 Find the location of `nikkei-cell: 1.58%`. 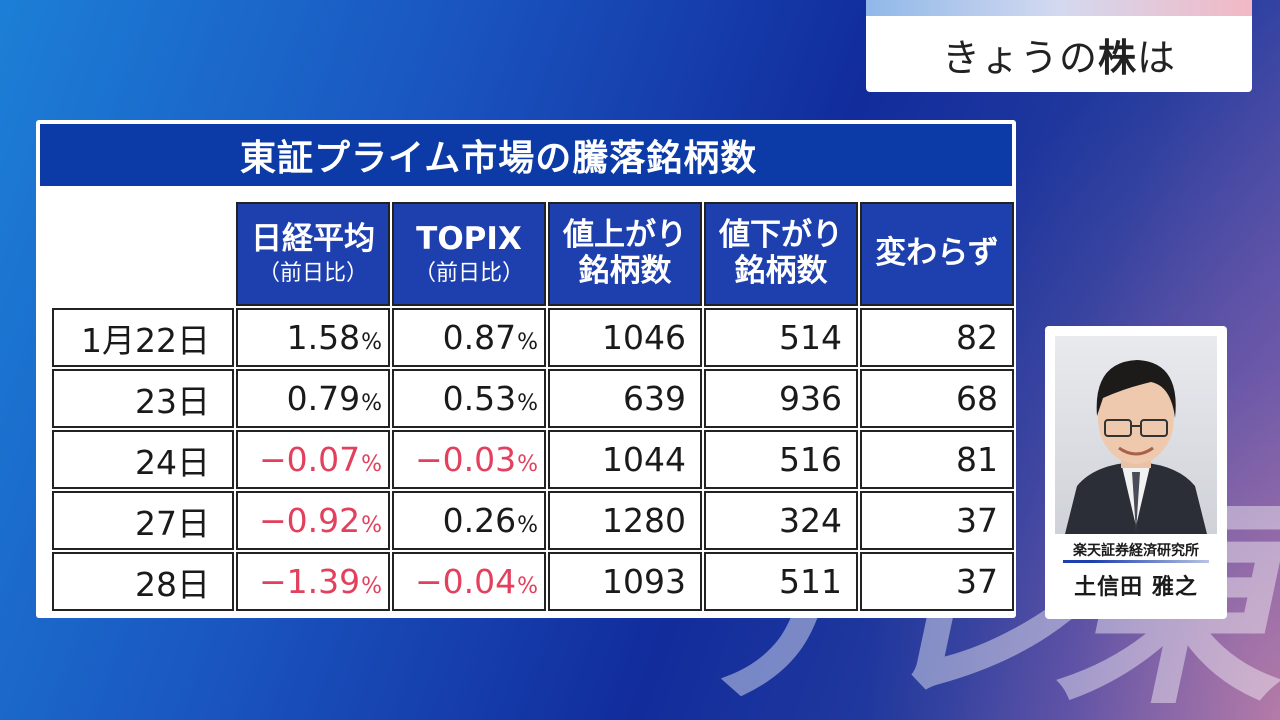

nikkei-cell: 1.58% is located at coordinates (313, 337).